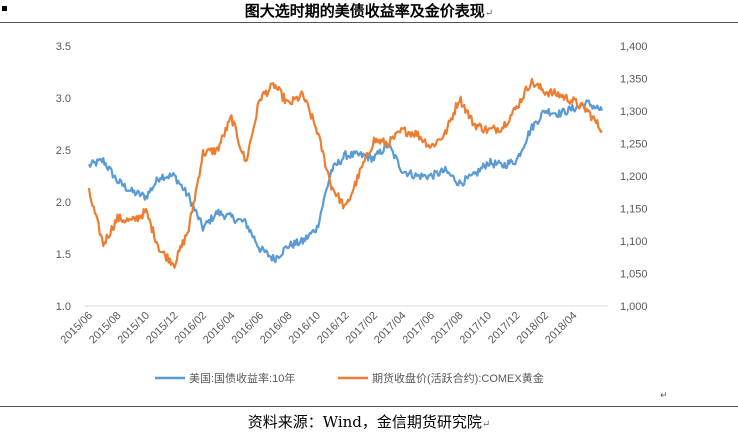 The width and height of the screenshot is (738, 440). I want to click on page-title: 图大选时期的美债收益率及金价表现↵, so click(369, 11).